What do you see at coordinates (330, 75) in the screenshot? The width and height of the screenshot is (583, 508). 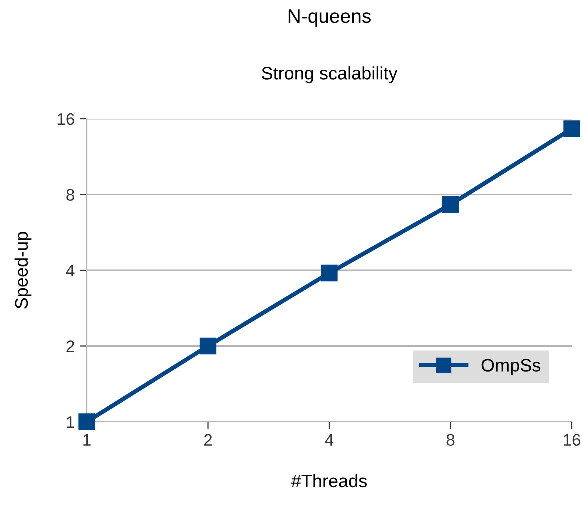 I see `chart-subtitle: Strong scalability` at bounding box center [330, 75].